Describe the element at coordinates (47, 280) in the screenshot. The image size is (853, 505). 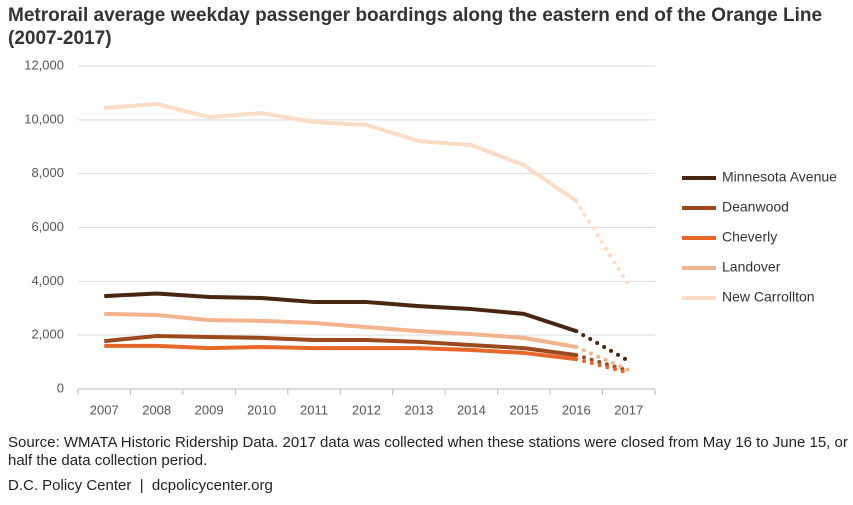
I see `y-tick-label: 4,000` at that location.